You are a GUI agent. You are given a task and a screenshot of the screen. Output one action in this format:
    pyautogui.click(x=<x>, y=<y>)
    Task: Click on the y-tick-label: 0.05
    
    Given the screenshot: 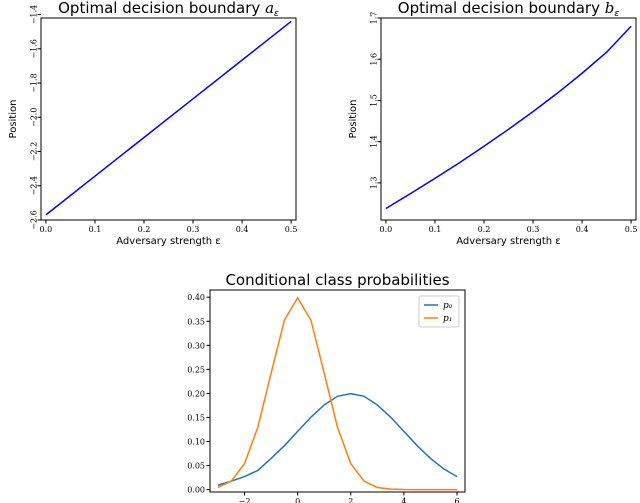 What is the action you would take?
    pyautogui.click(x=196, y=466)
    